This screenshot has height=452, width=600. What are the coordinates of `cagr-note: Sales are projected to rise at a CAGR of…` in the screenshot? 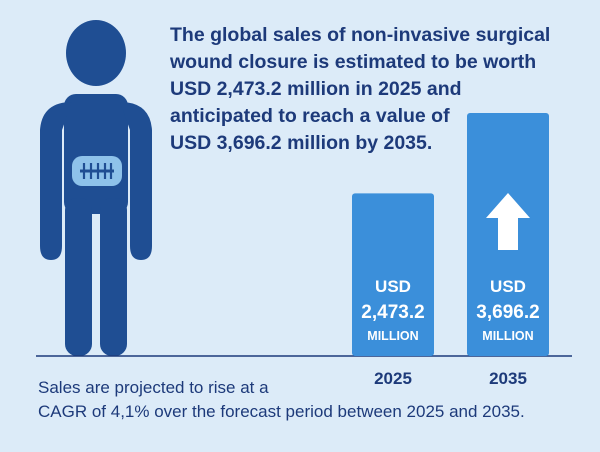 It's located at (318, 400).